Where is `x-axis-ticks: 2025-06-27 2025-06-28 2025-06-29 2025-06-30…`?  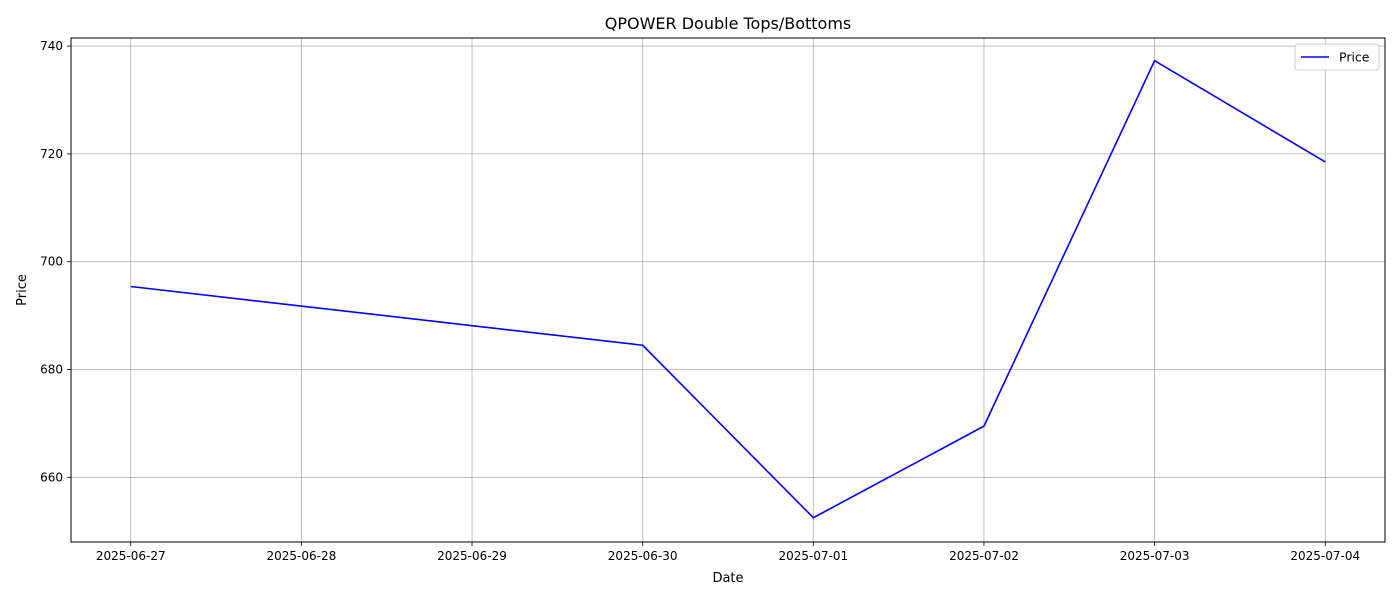
x-axis-ticks: 2025-06-27 2025-06-28 2025-06-29 2025-06-30… is located at coordinates (728, 552).